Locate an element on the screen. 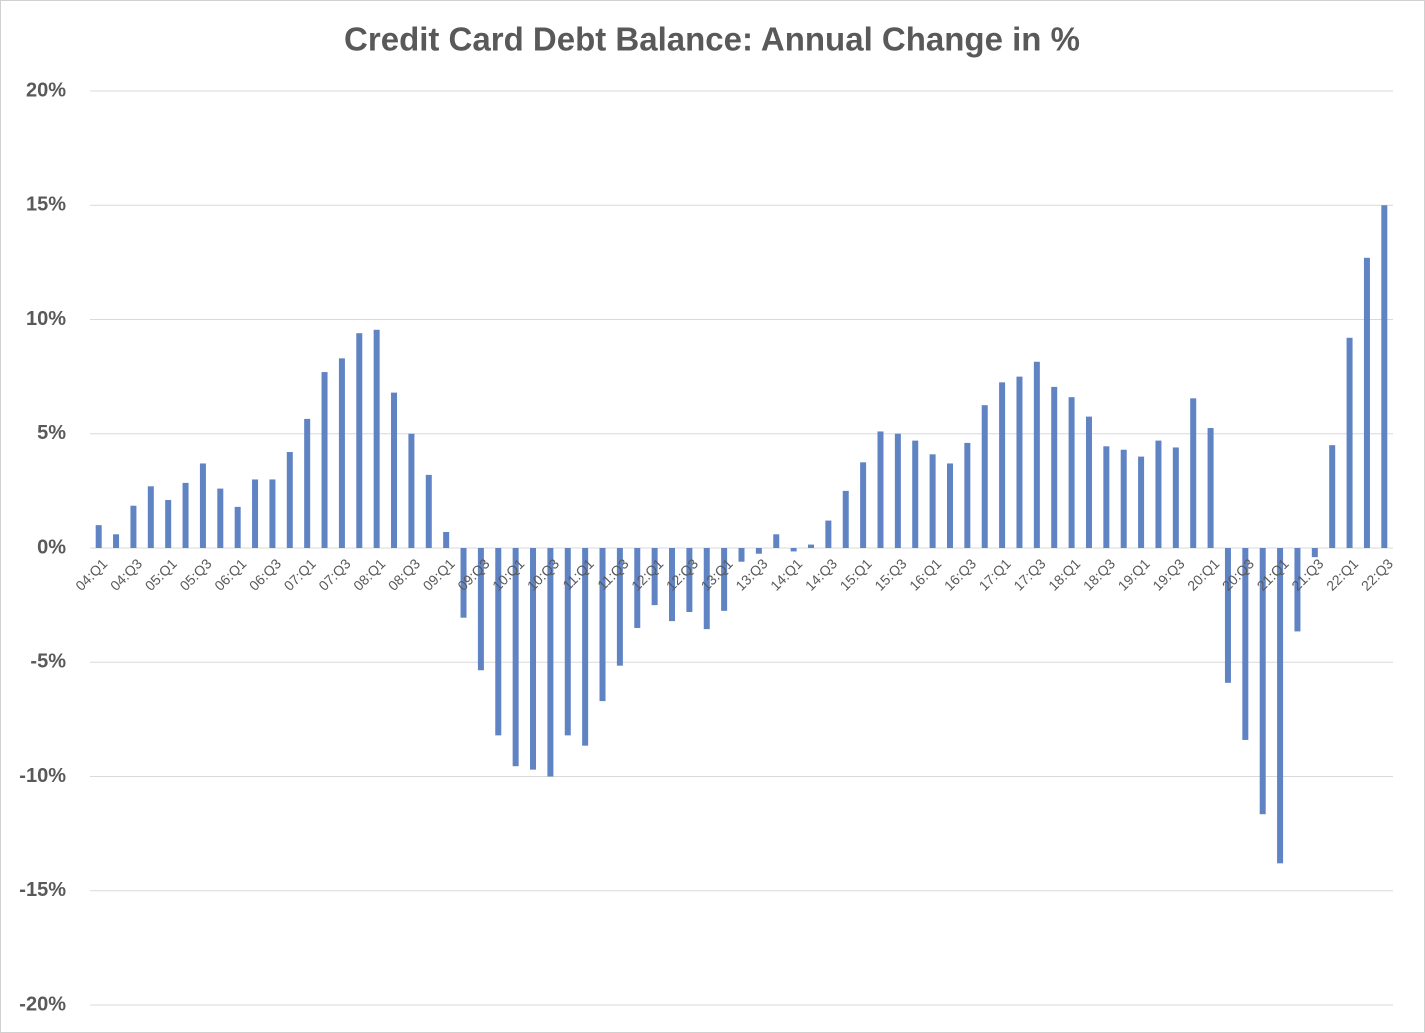 The height and width of the screenshot is (1033, 1425). y-tick-label: 10% is located at coordinates (46, 319).